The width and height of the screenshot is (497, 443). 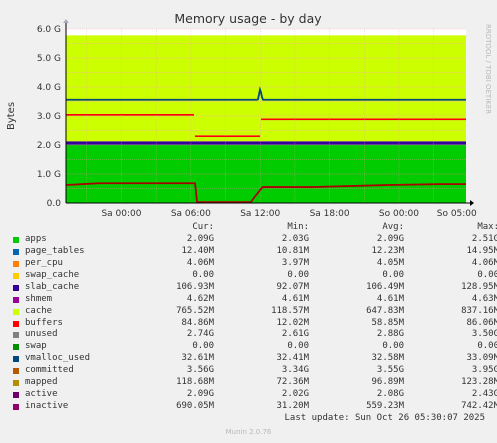 What do you see at coordinates (390, 370) in the screenshot?
I see `legend-value-avg: 3.55G` at bounding box center [390, 370].